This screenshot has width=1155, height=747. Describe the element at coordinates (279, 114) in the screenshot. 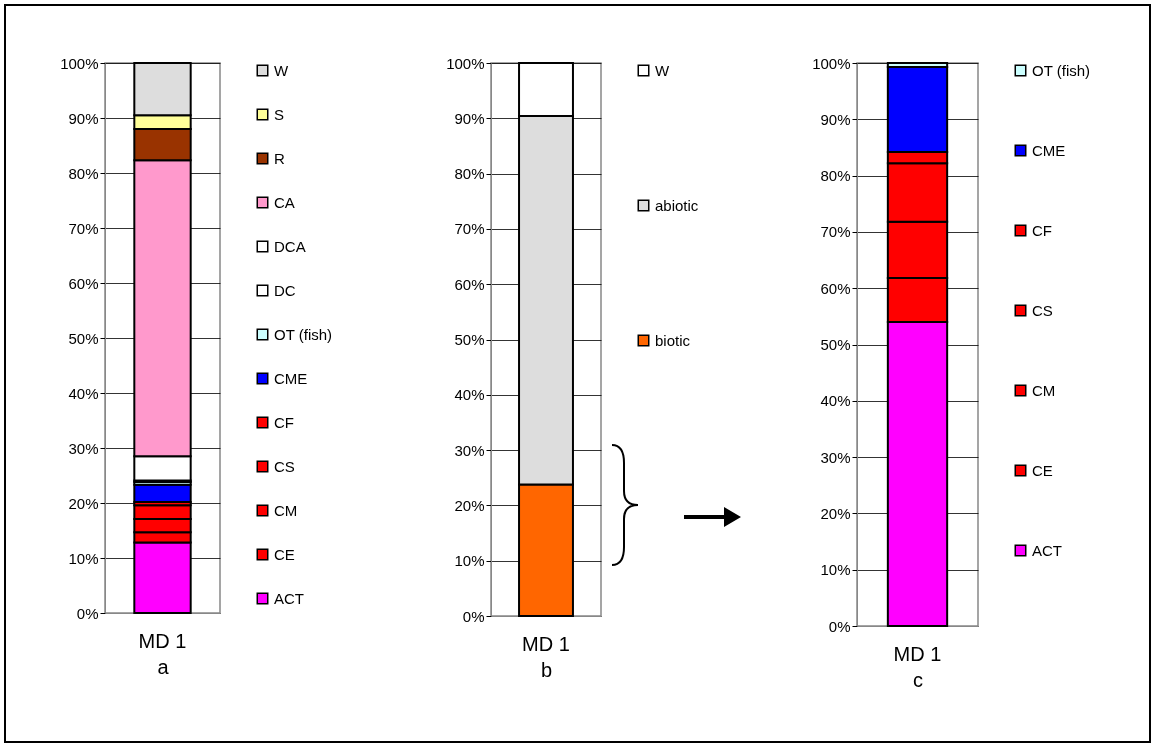

I see `legend-label: S` at that location.